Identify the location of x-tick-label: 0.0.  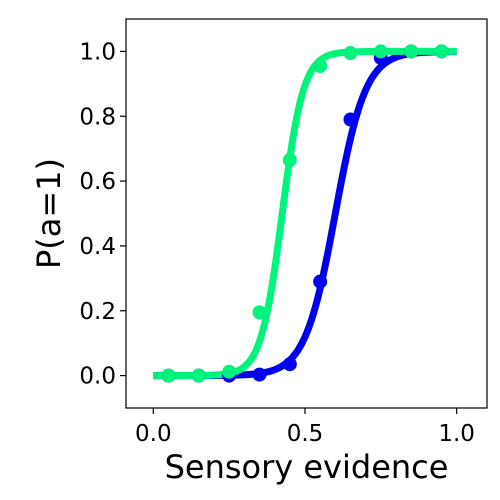
(153, 434).